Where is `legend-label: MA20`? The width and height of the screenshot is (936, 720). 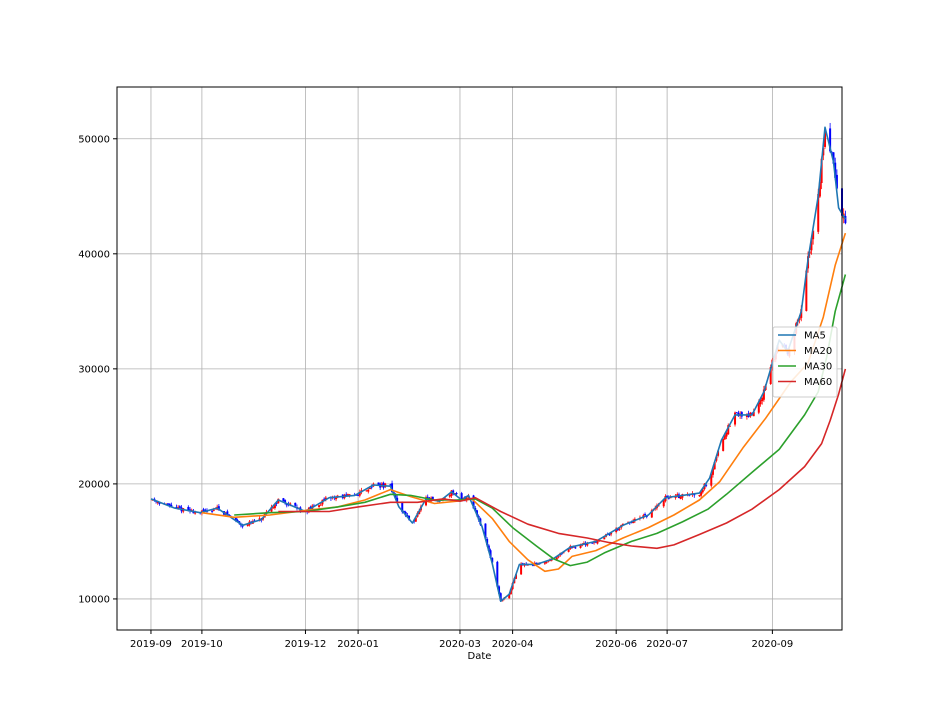
legend-label: MA20 is located at coordinates (818, 351).